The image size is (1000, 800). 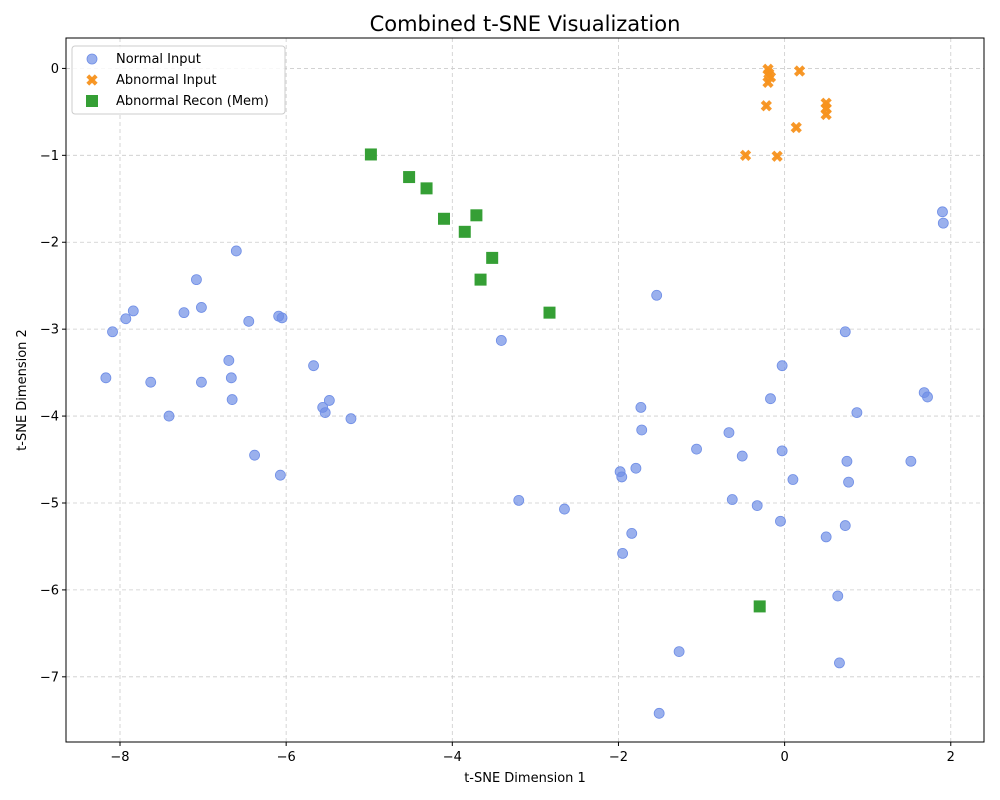 What do you see at coordinates (49, 156) in the screenshot?
I see `y-tick-label: −1` at bounding box center [49, 156].